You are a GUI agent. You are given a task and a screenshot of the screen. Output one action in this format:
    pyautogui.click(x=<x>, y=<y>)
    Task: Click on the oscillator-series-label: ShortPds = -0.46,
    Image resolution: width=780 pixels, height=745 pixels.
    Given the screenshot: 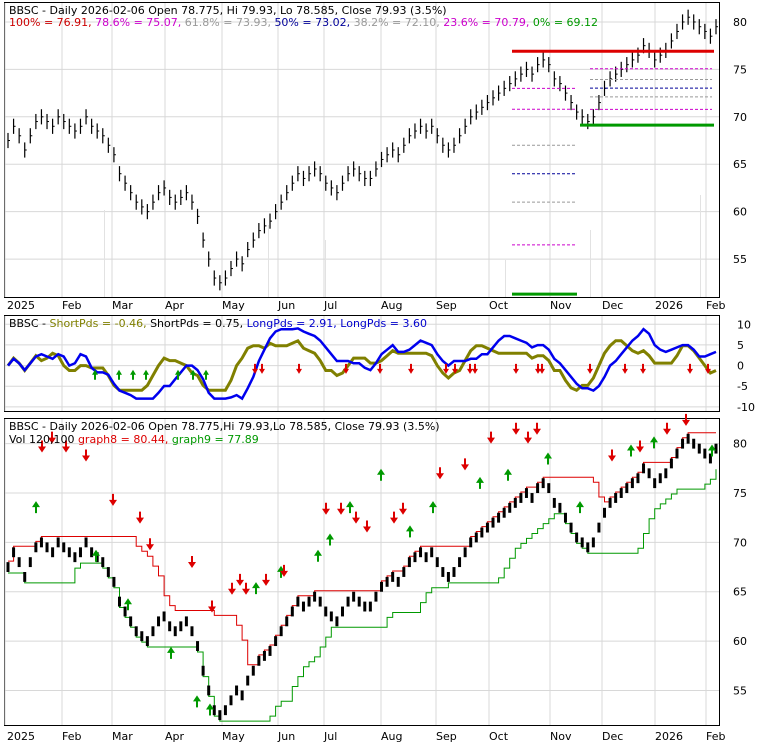 What is the action you would take?
    pyautogui.click(x=100, y=323)
    